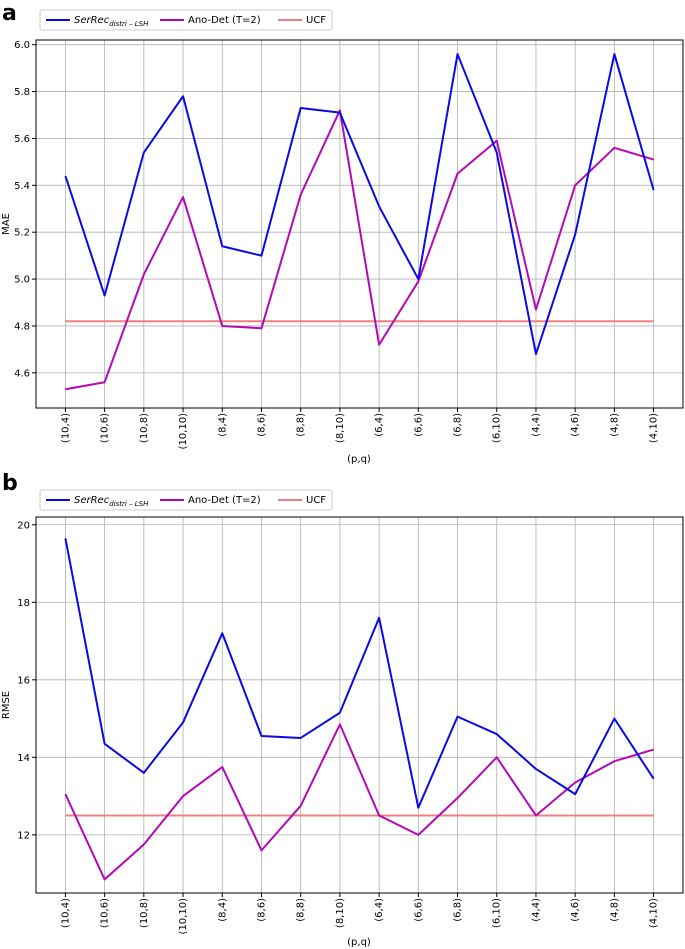 Image resolution: width=685 pixels, height=949 pixels. I want to click on panel-a-yticks: 4.6 4.8 5.0 5.2 5.4 5.6 5.8 6.0, so click(25, 209).